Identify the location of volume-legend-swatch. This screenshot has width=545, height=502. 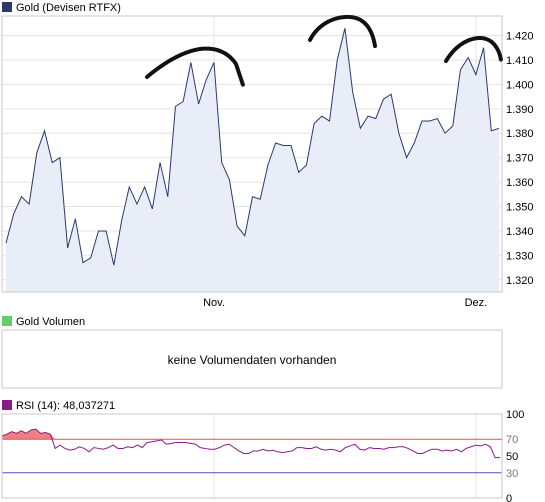
(7, 321).